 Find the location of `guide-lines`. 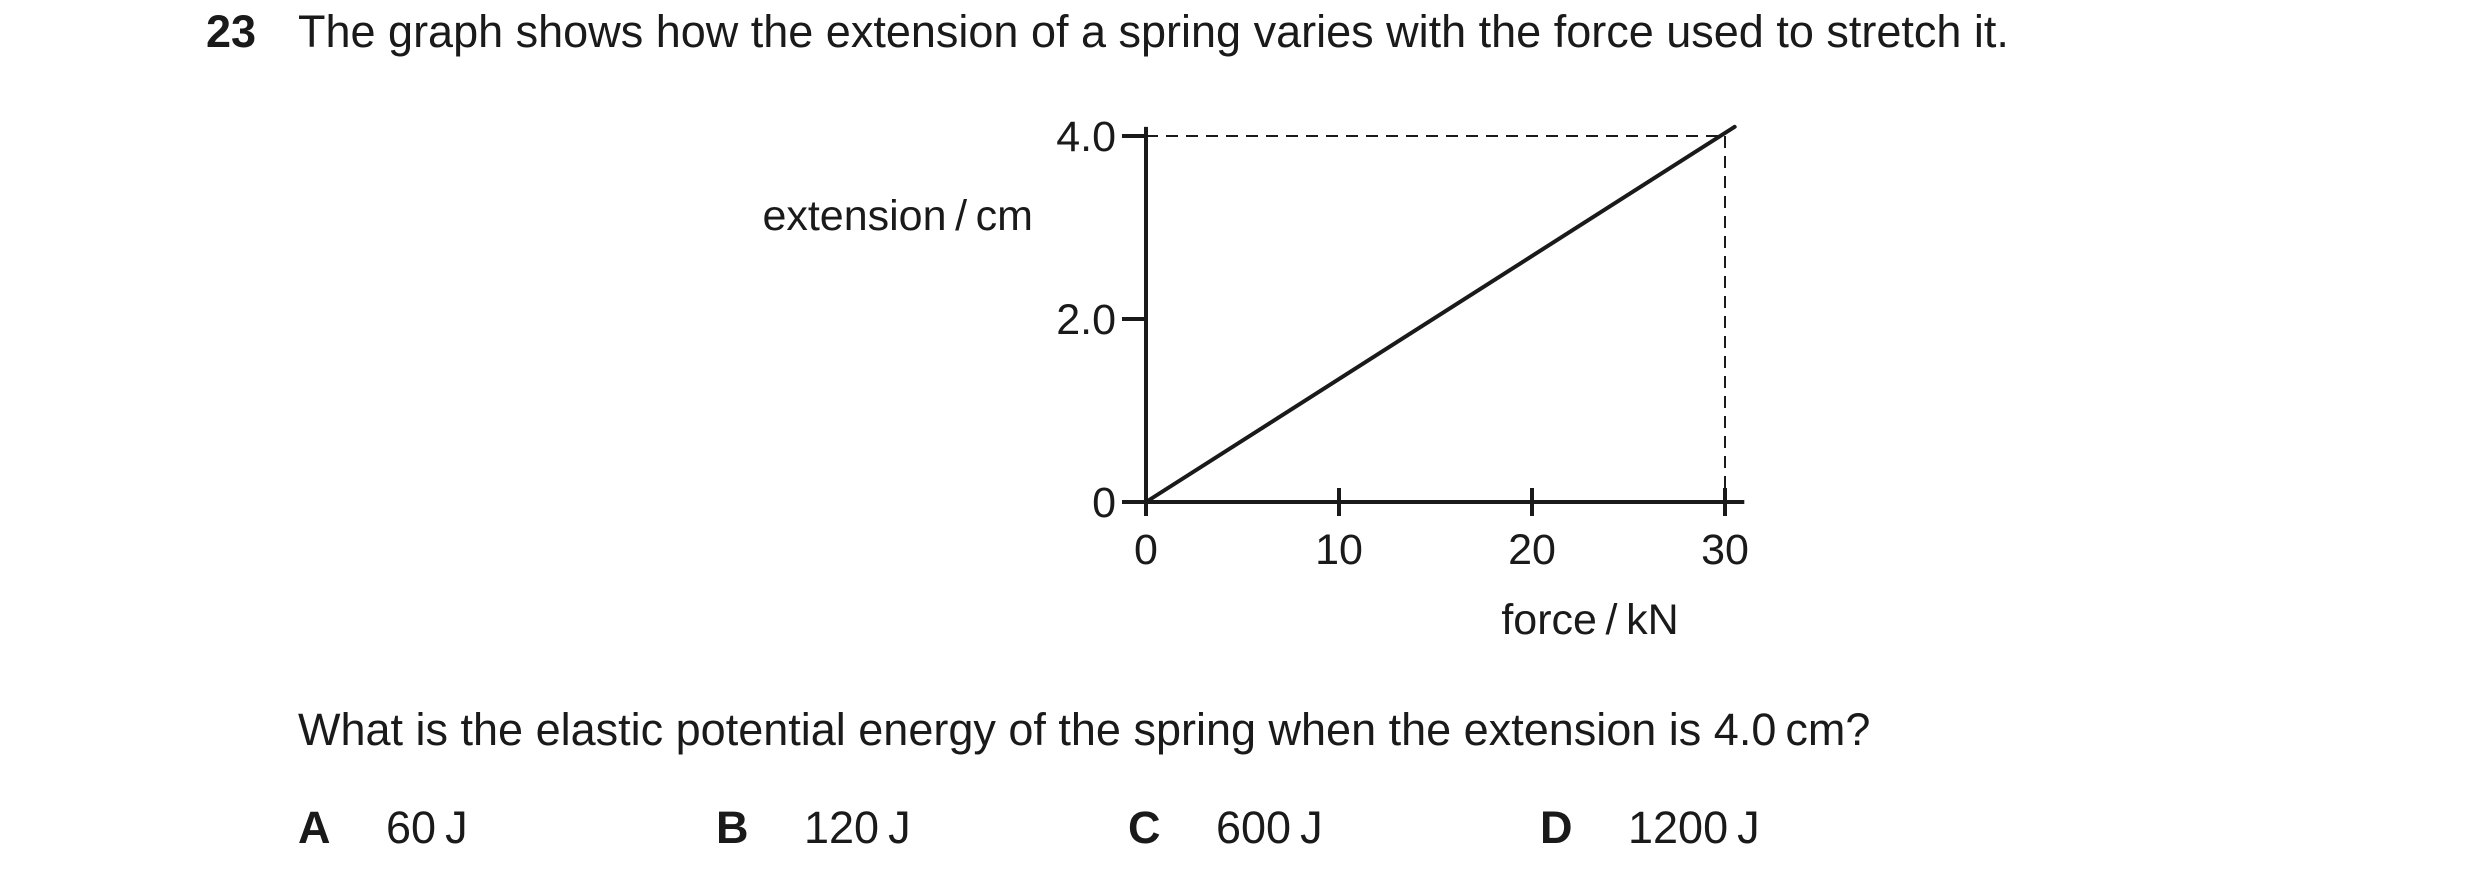

guide-lines is located at coordinates (1436, 318).